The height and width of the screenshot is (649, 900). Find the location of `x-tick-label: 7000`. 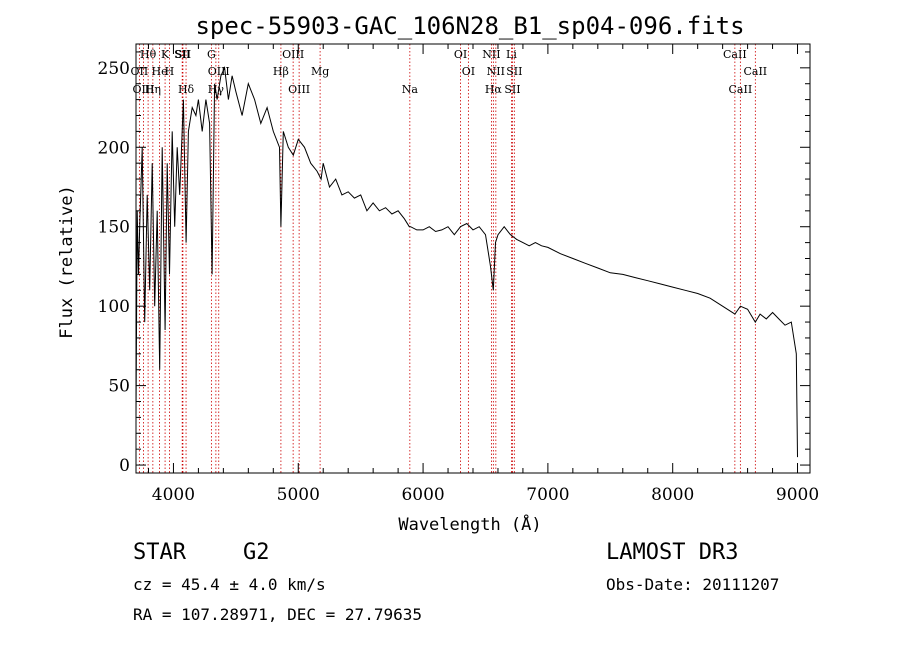

x-tick-label: 7000 is located at coordinates (547, 495).